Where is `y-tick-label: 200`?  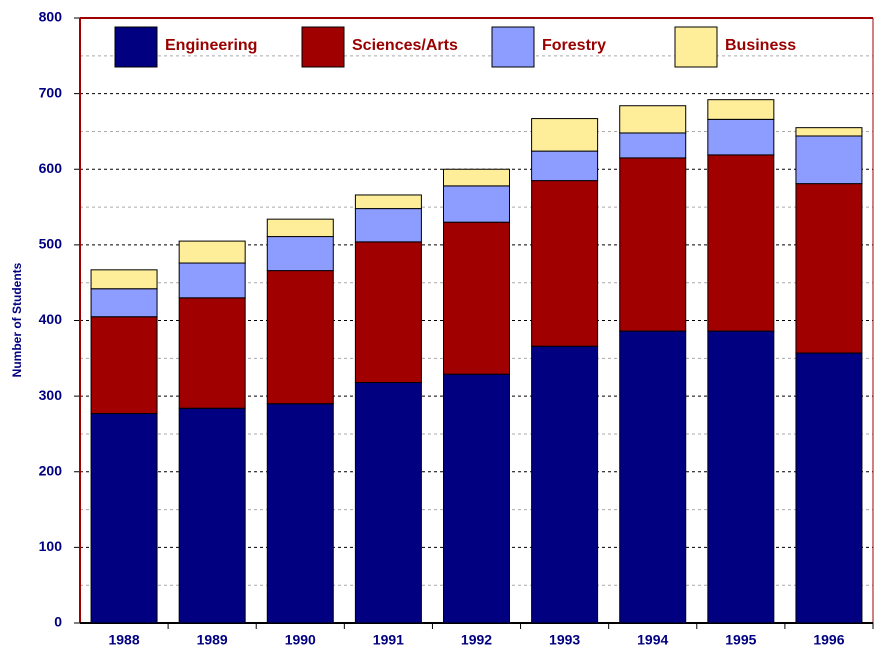
y-tick-label: 200 is located at coordinates (51, 470).